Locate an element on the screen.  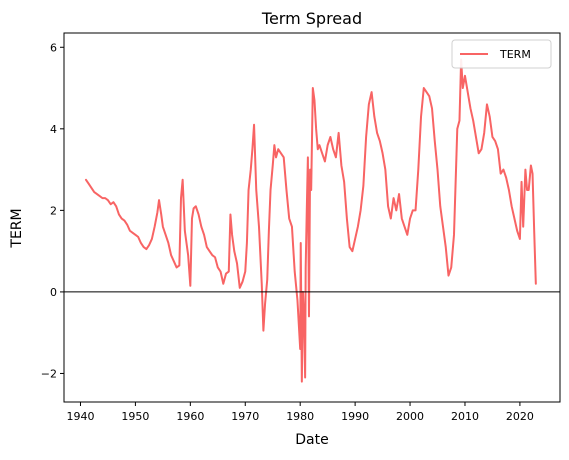
x-axis-ticks: 1940 1950 1960 1970 1980 1990 2000 2010 2020 is located at coordinates (300, 412).